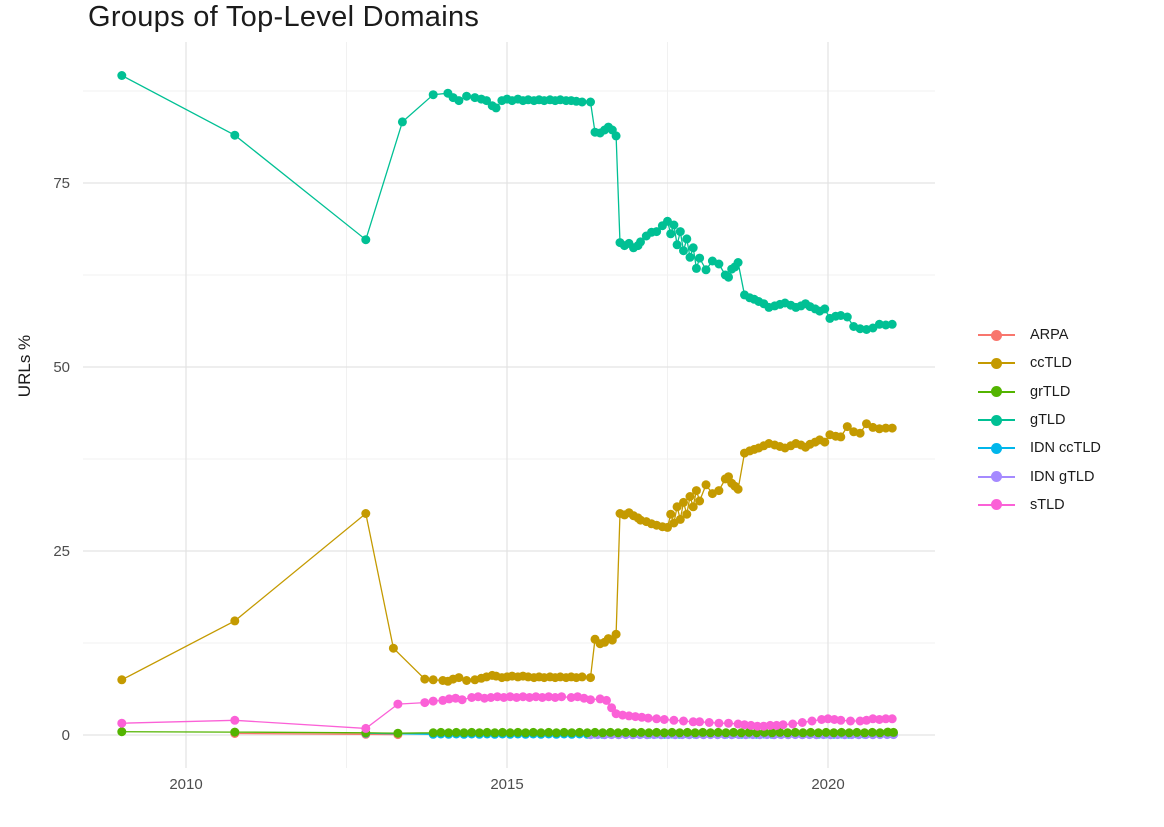 Image resolution: width=1164 pixels, height=827 pixels. Describe the element at coordinates (1065, 448) in the screenshot. I see `legend-label: IDN ccTLD` at that location.